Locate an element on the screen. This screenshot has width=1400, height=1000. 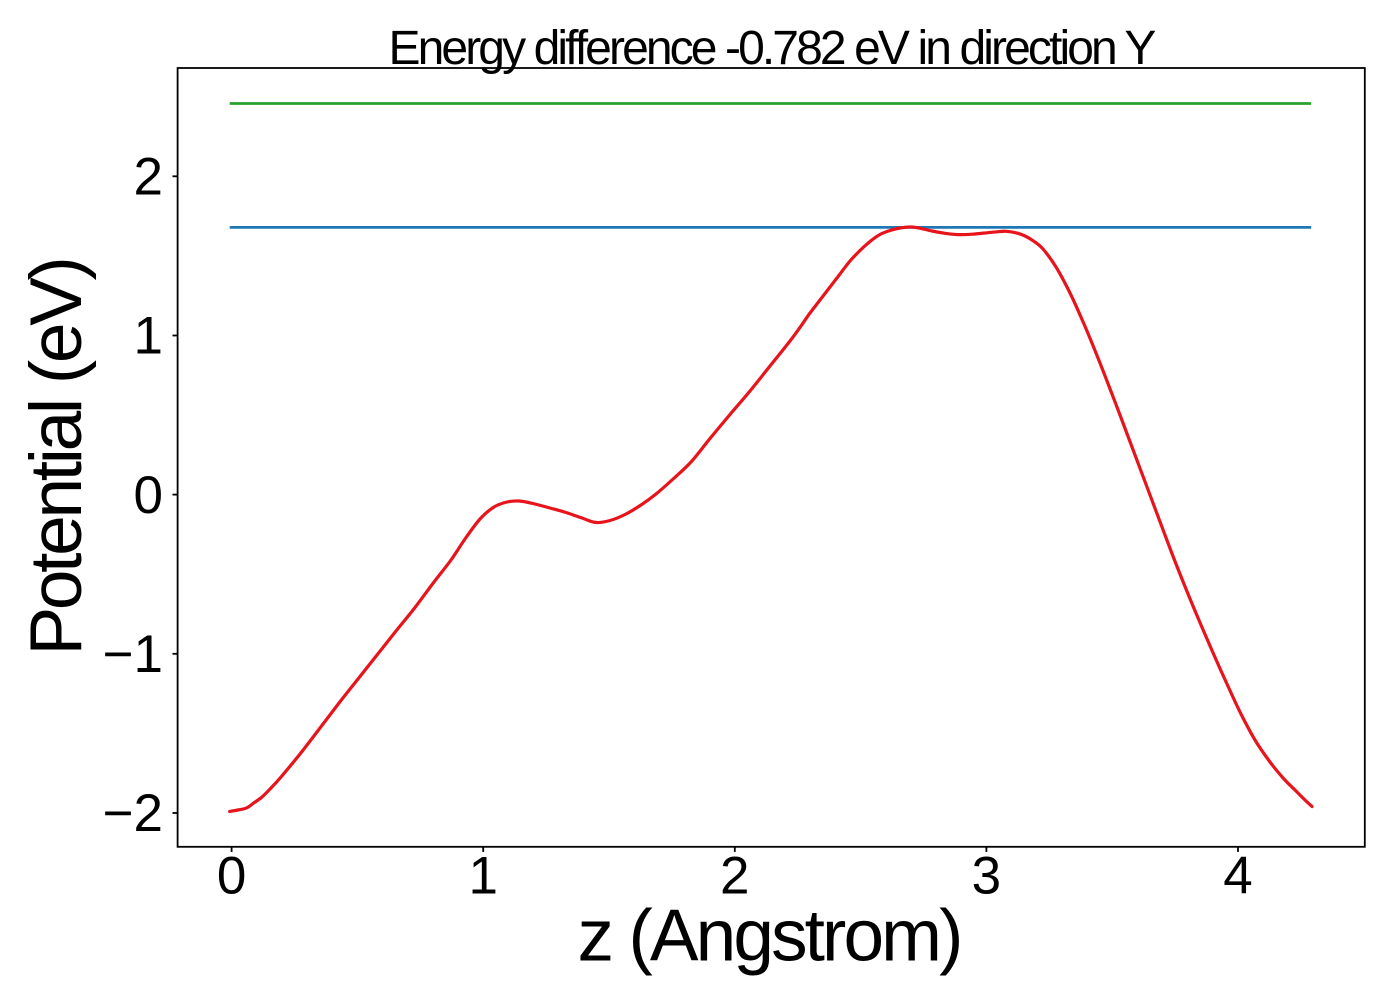
svg-text: 3 is located at coordinates (986, 876).